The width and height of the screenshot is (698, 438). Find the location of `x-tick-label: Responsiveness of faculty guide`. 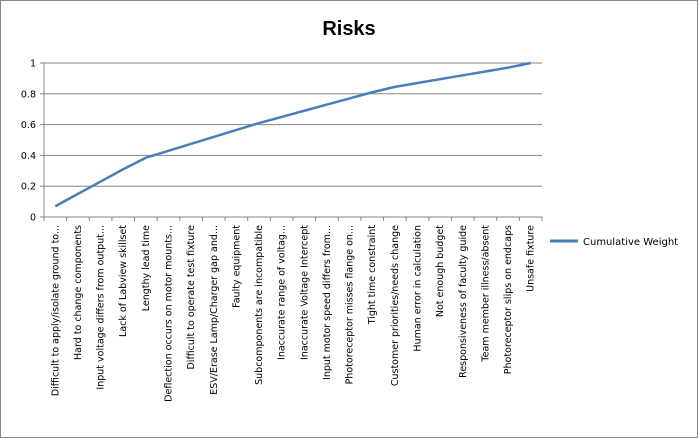

x-tick-label: Responsiveness of faculty guide is located at coordinates (463, 301).